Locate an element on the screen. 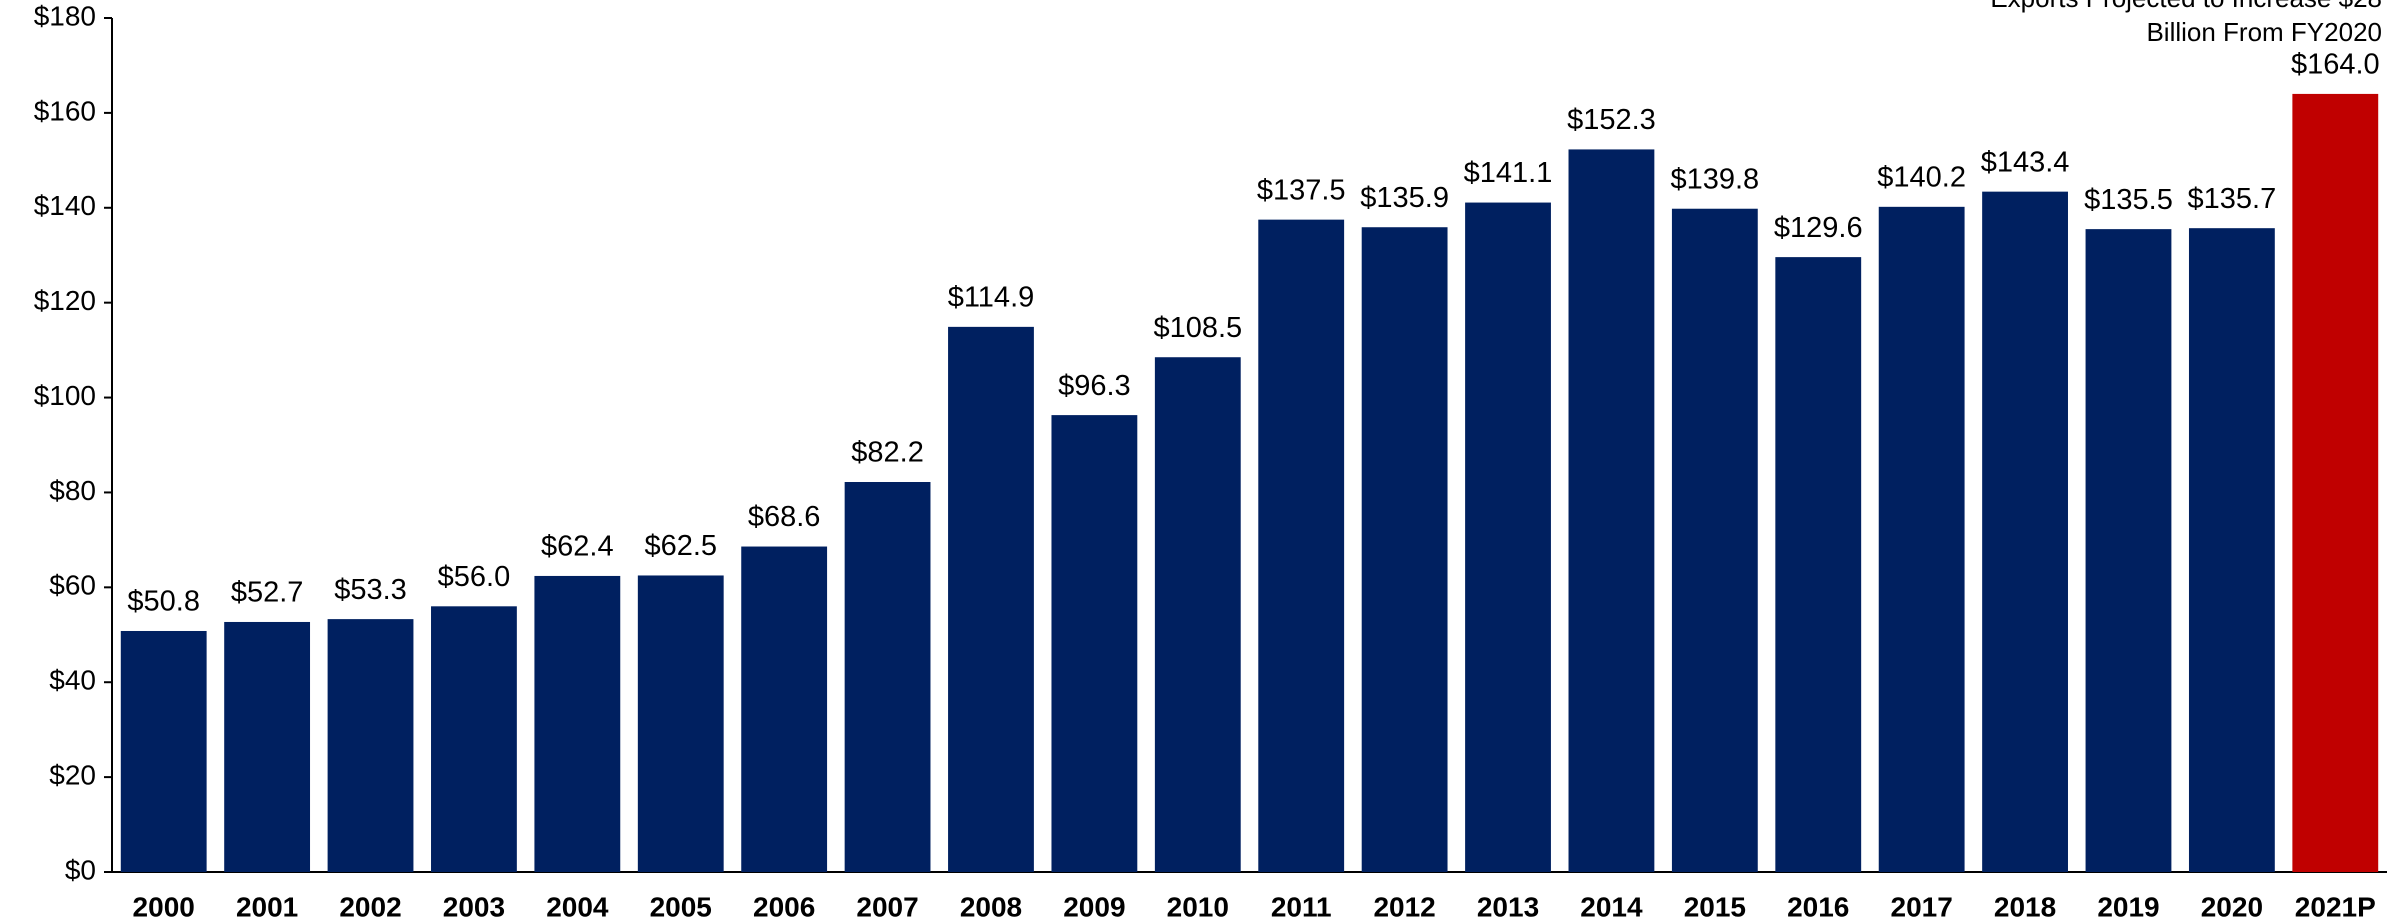 This screenshot has width=2395, height=920. y-tick-label: $180 is located at coordinates (65, 15).